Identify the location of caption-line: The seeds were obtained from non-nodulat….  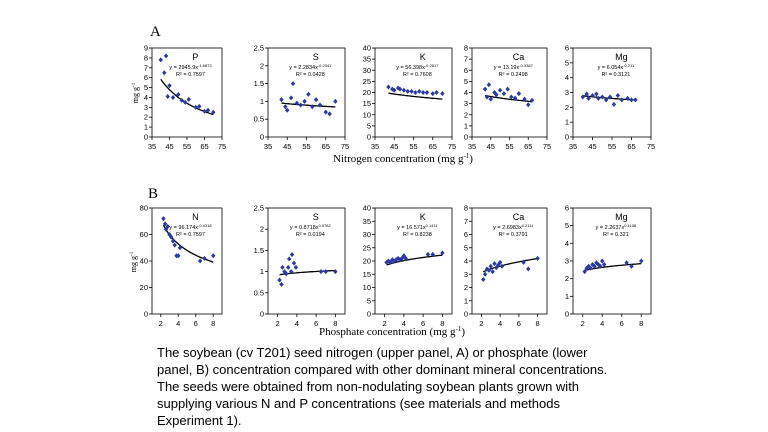
(368, 386).